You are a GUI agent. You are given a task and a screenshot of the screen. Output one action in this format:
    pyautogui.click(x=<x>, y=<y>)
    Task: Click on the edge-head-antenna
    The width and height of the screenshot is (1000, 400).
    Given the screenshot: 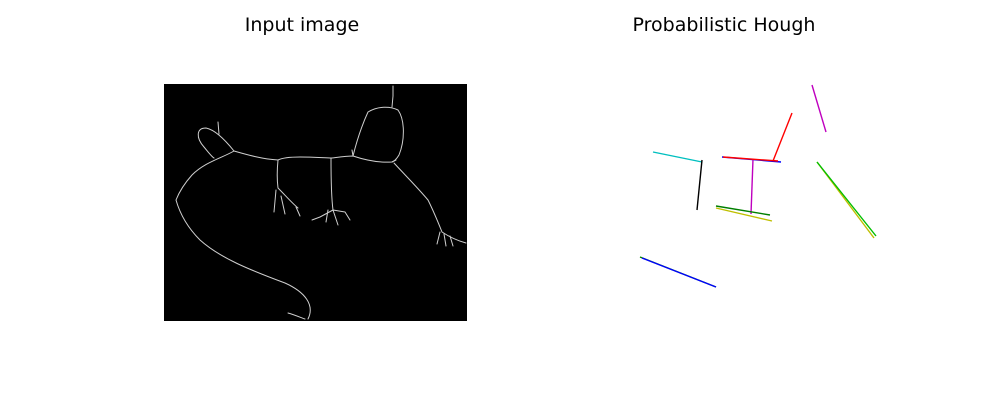 What is the action you would take?
    pyautogui.click(x=392, y=96)
    